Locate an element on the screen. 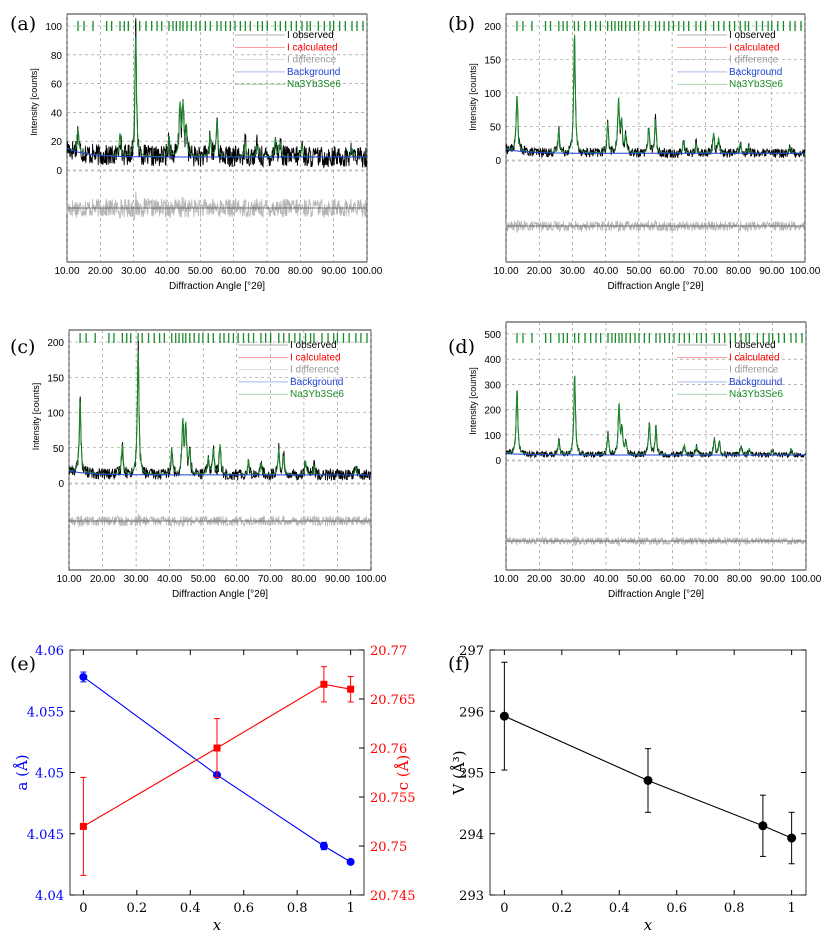 The width and height of the screenshot is (830, 935). x-tick-label: 0.8 is located at coordinates (297, 908).